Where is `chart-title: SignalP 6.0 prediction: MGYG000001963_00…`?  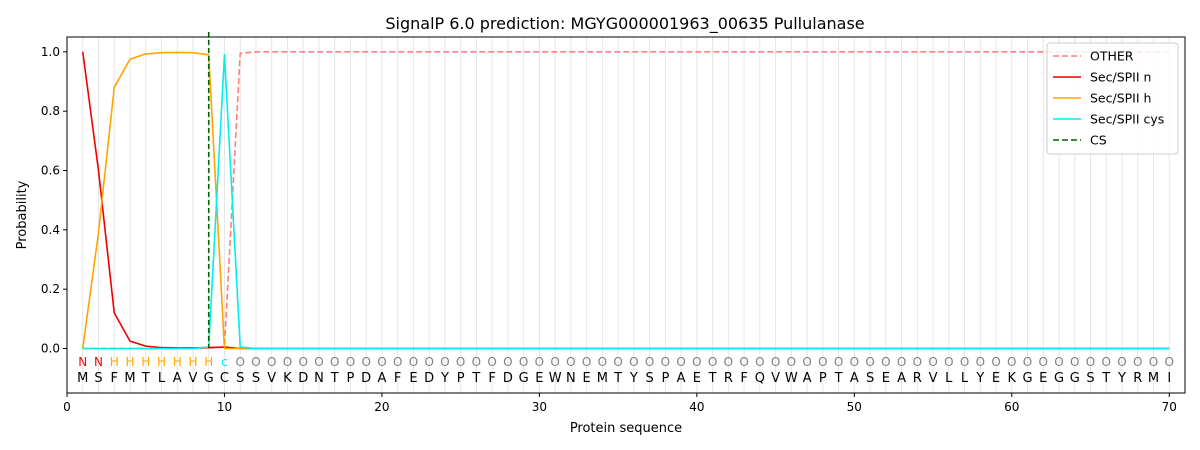
chart-title: SignalP 6.0 prediction: MGYG000001963_00… is located at coordinates (624, 24).